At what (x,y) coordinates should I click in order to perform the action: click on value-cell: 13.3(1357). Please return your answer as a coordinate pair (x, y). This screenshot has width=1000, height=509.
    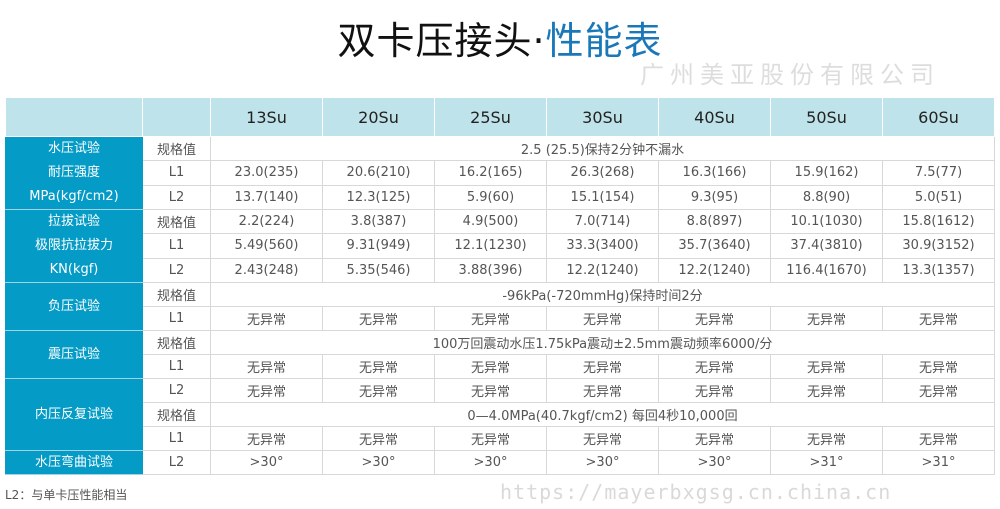
    Looking at the image, I should click on (938, 270).